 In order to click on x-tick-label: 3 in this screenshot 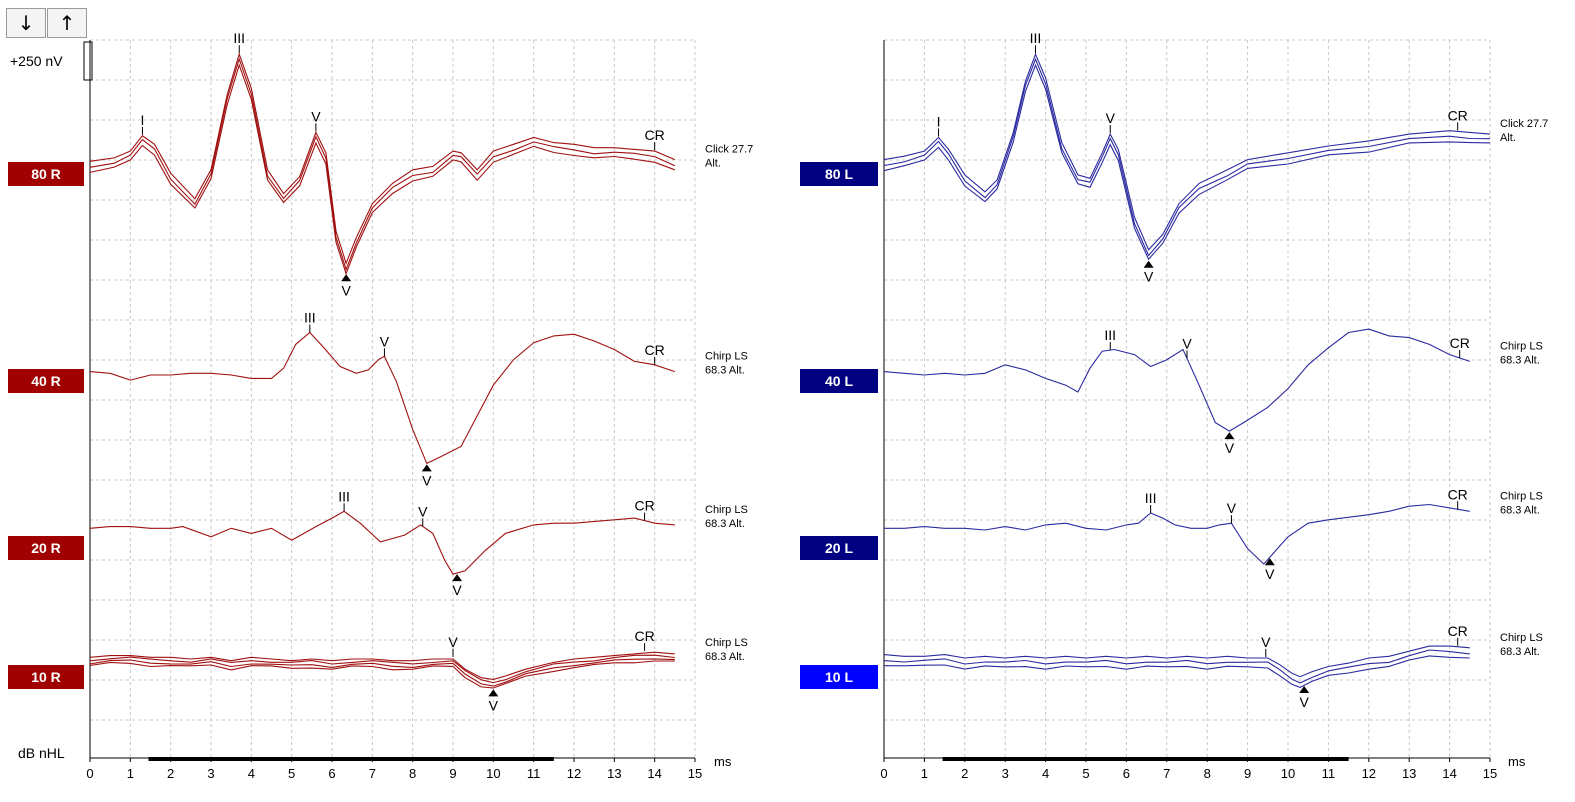, I will do `click(1005, 773)`.